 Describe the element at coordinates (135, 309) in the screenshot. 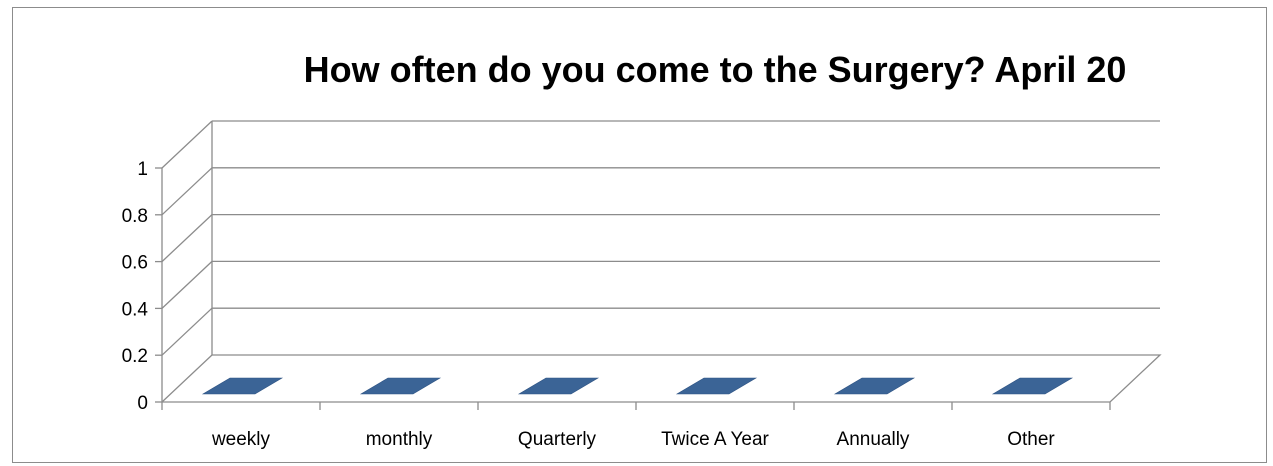

I see `y-tick-label: 0.4` at that location.